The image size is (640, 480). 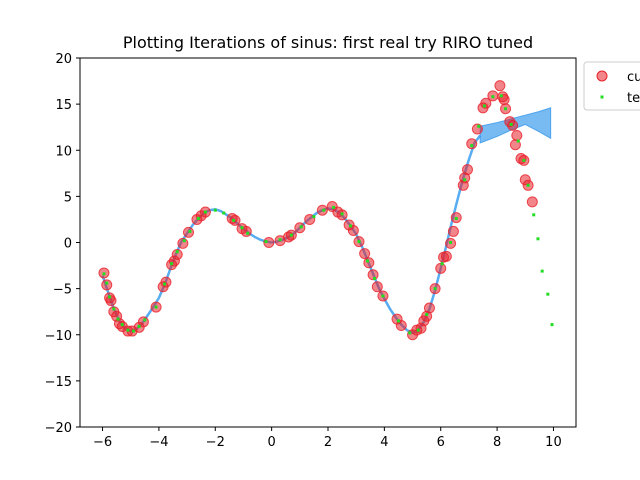 What do you see at coordinates (328, 442) in the screenshot?
I see `x-tick-label: 2` at bounding box center [328, 442].